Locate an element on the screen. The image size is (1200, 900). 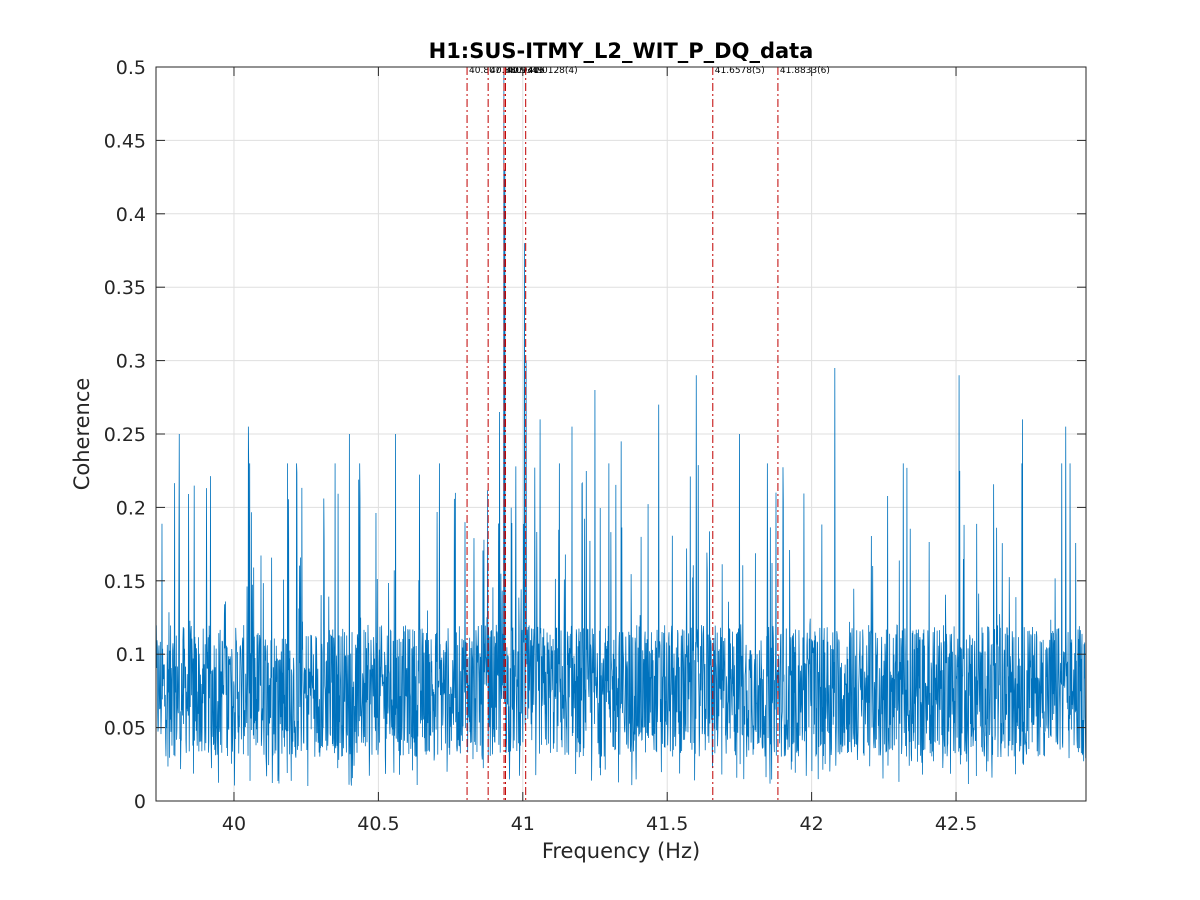
frequency-marker-label: 40.8807 is located at coordinates (508, 71).